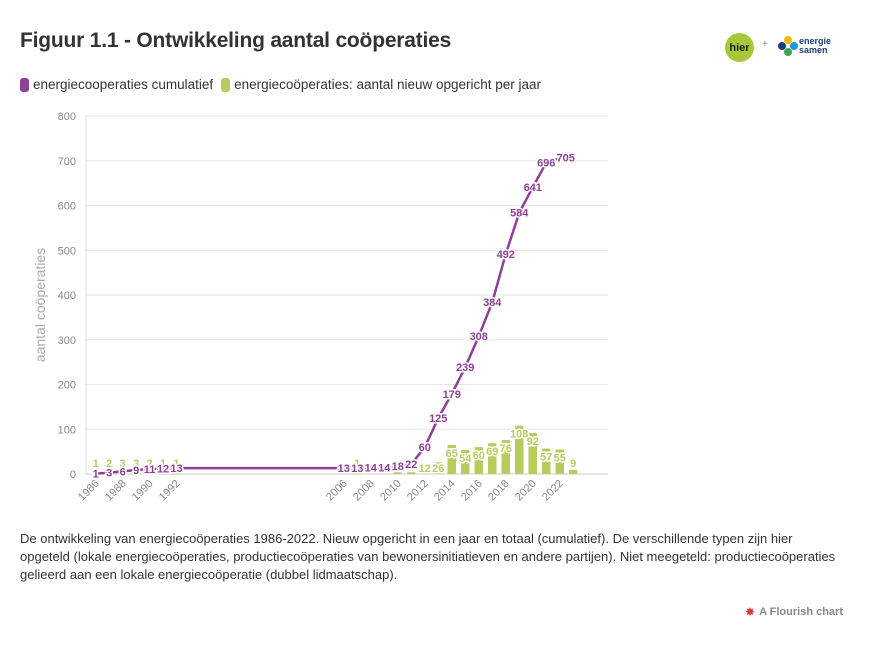 This screenshot has width=870, height=645. I want to click on legend-item-cumulative: energiecooperaties cumulatief, so click(116, 84).